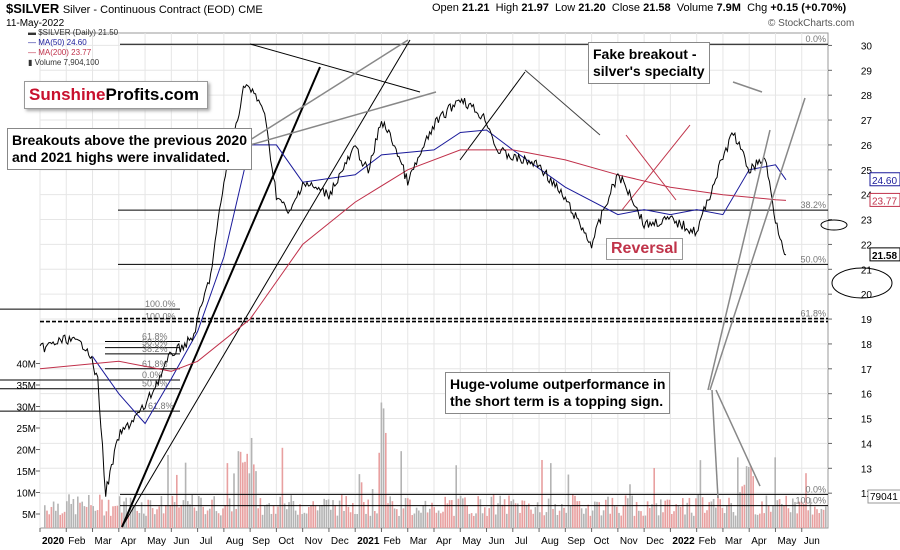 This screenshot has width=900, height=550. Describe the element at coordinates (368, 541) in the screenshot. I see `x-tick-label: 2021` at that location.